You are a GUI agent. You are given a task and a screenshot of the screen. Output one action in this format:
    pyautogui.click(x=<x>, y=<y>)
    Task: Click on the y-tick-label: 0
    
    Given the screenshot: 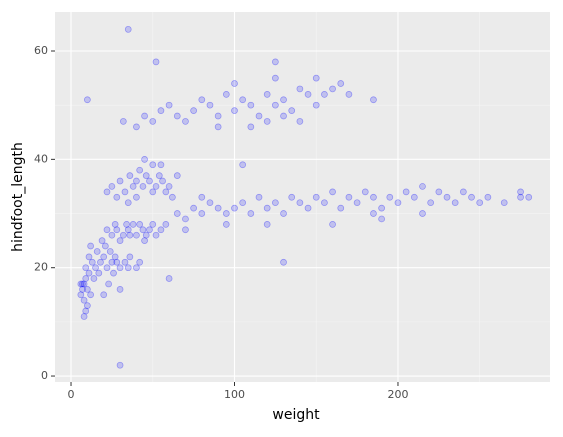 What is the action you would take?
    pyautogui.click(x=44, y=375)
    